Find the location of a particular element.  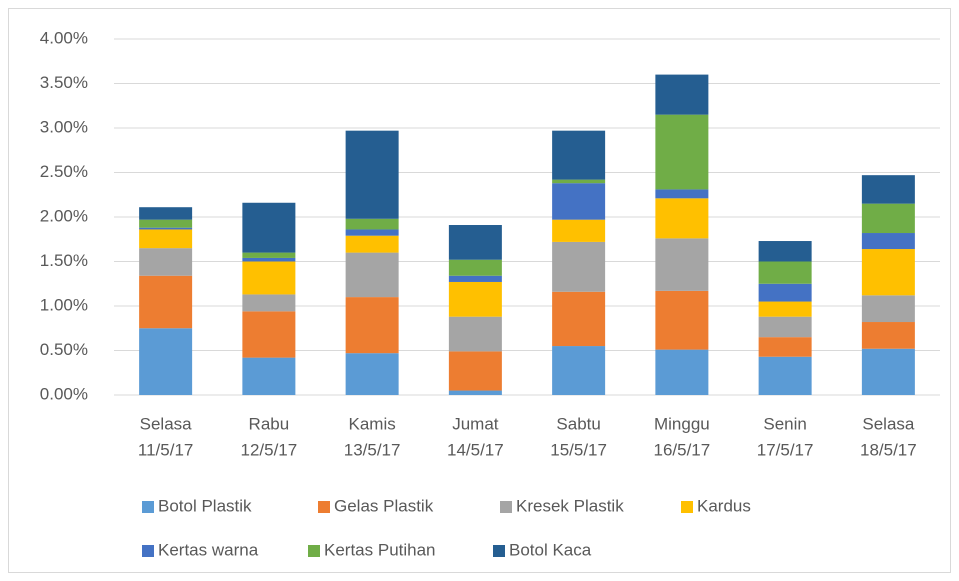

x-tick-label: 14/5/17 is located at coordinates (475, 449).